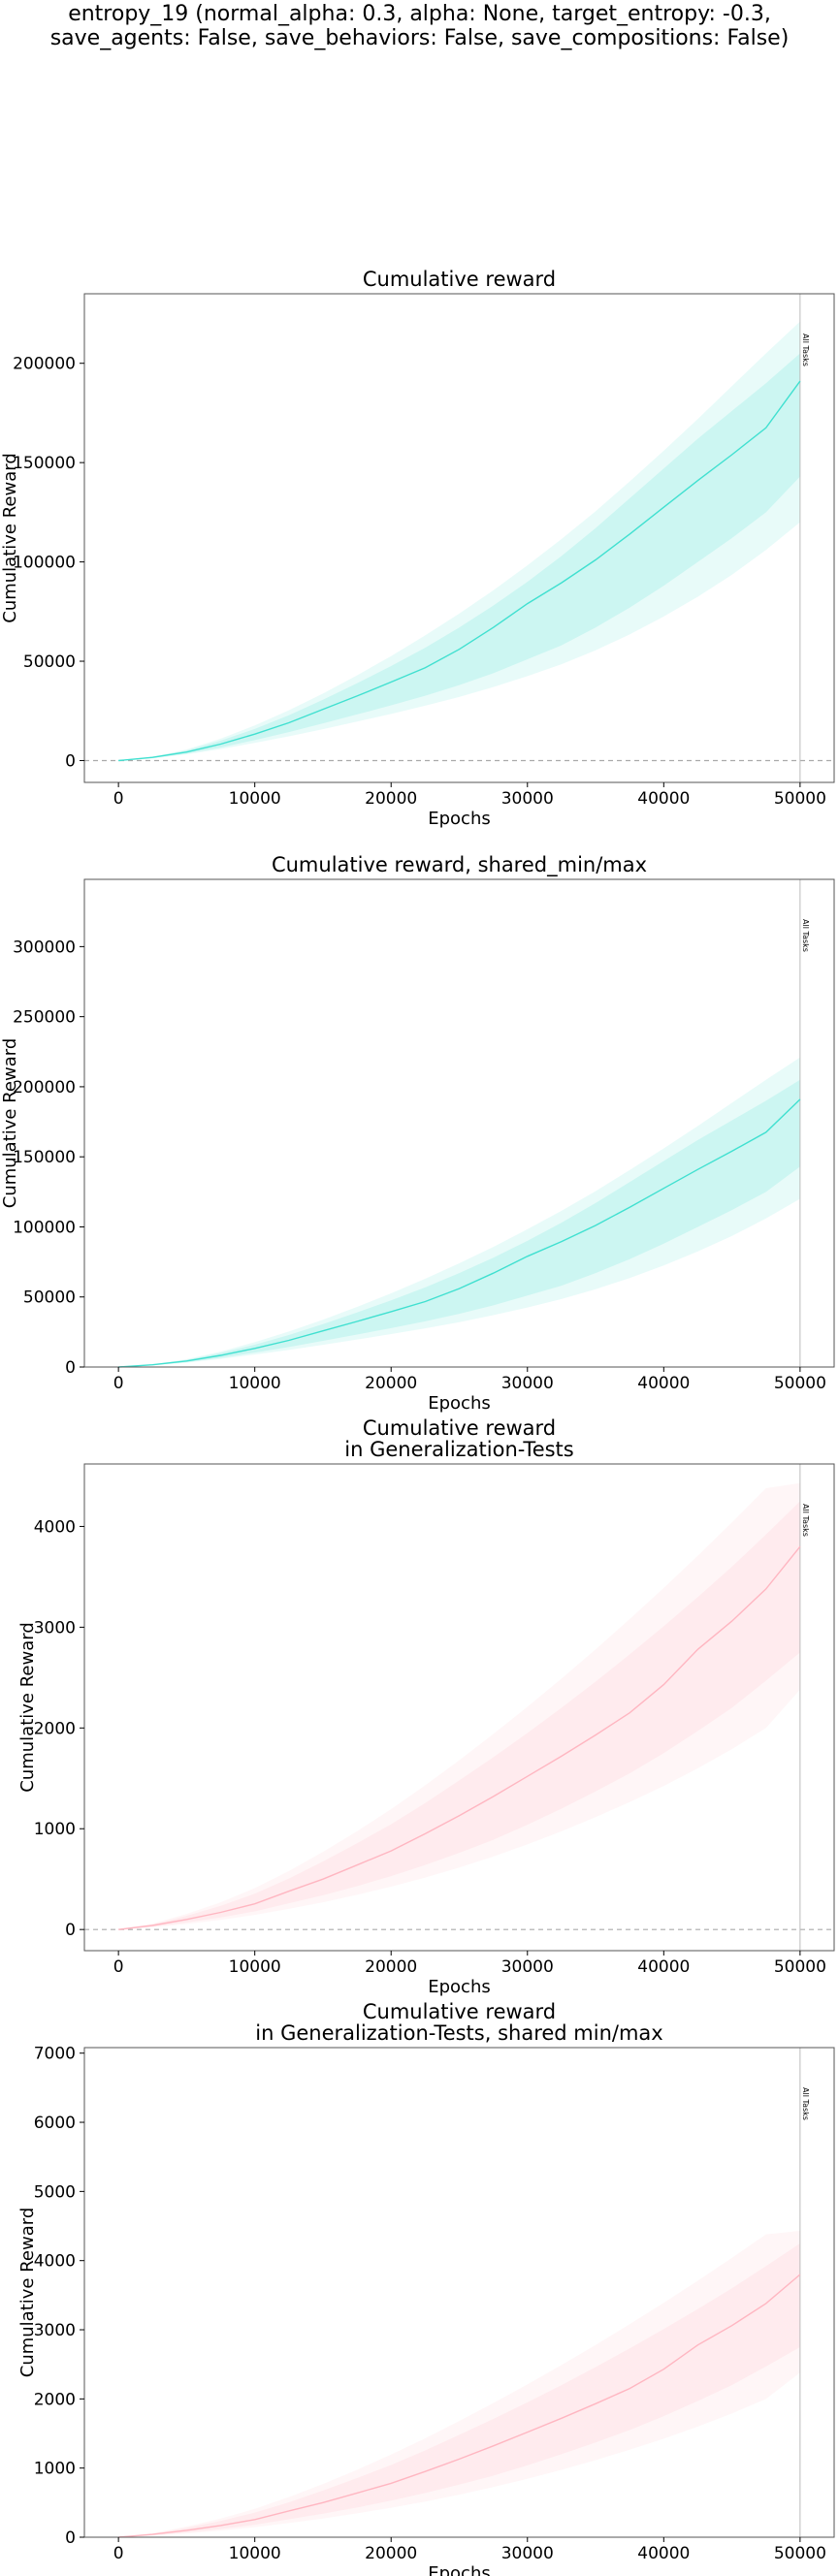  What do you see at coordinates (55, 2054) in the screenshot?
I see `y-tick-label: 7000` at bounding box center [55, 2054].